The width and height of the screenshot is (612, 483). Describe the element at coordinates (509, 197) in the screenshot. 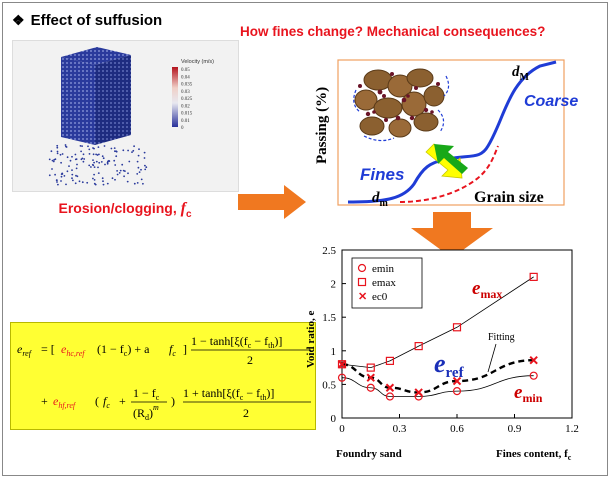

I see `grain-size-label: Grain size` at that location.